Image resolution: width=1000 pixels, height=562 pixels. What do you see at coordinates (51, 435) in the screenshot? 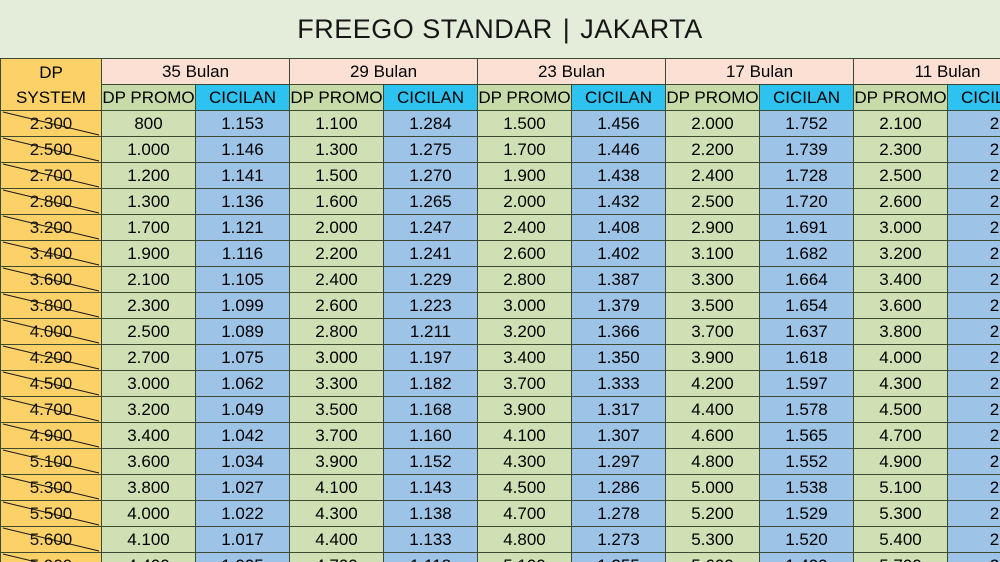
I see `dp-system-value: 4.900` at bounding box center [51, 435].